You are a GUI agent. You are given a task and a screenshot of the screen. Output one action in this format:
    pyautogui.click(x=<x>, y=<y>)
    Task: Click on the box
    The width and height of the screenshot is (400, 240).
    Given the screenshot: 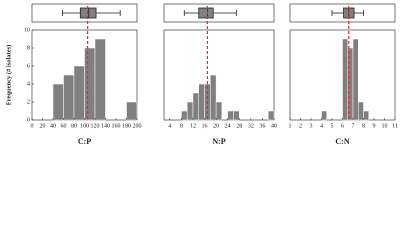 What is the action you would take?
    pyautogui.click(x=206, y=13)
    